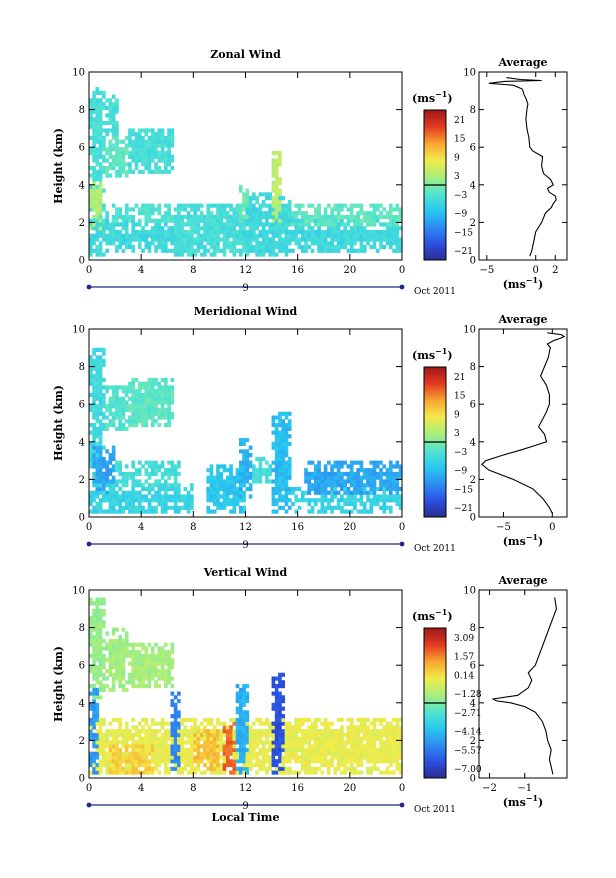  Describe the element at coordinates (349, 527) in the screenshot. I see `x-tick-label: 20` at that location.